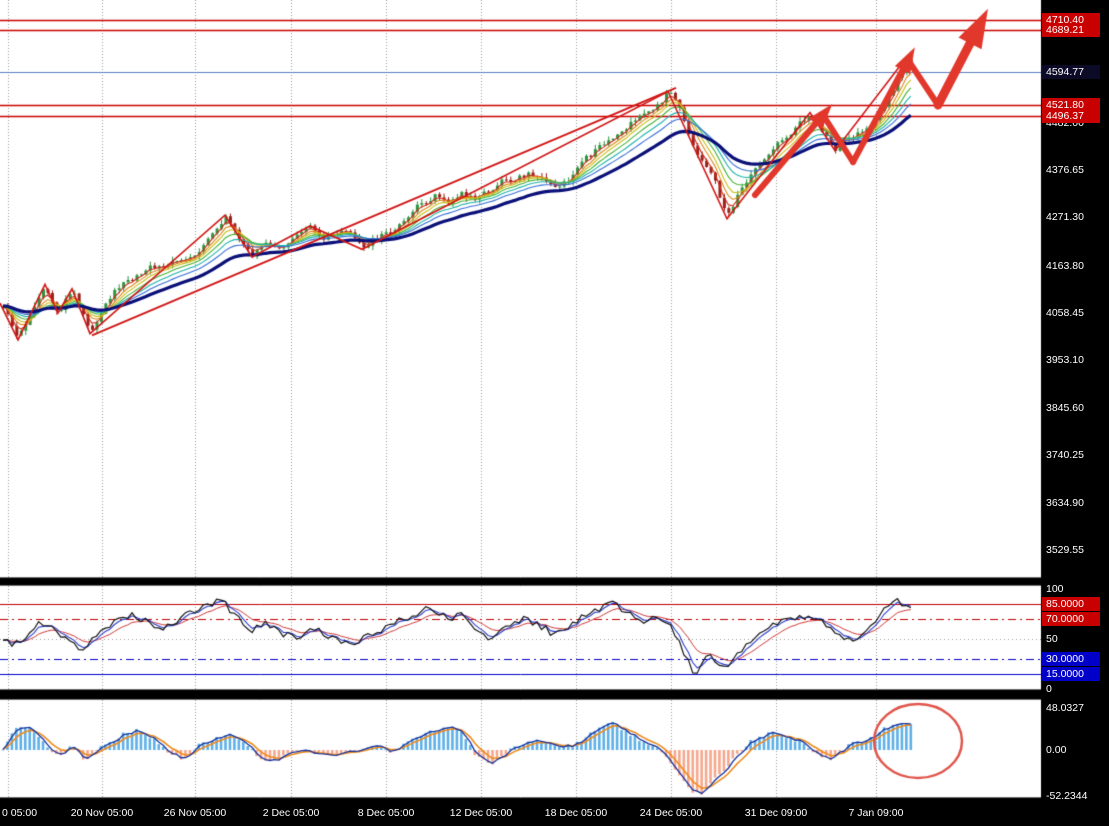 The image size is (1109, 826). Describe the element at coordinates (876, 813) in the screenshot. I see `time-axis-label: 7 Jan 09:00` at that location.